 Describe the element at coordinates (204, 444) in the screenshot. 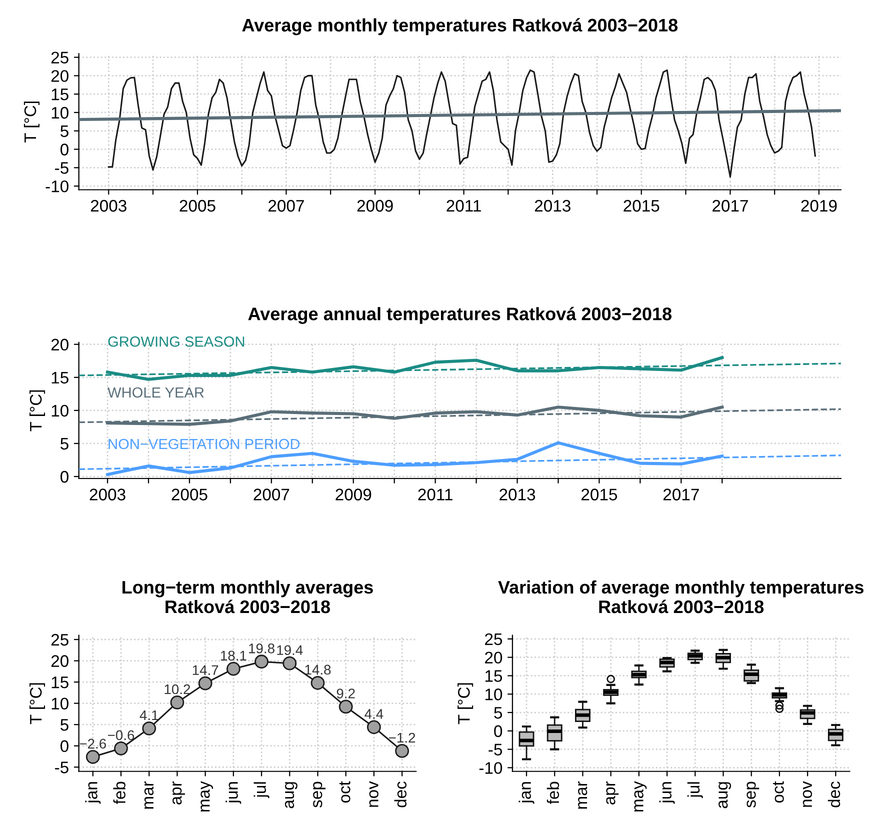

I see `series-label: NON−VEGETATION PERIOD` at that location.